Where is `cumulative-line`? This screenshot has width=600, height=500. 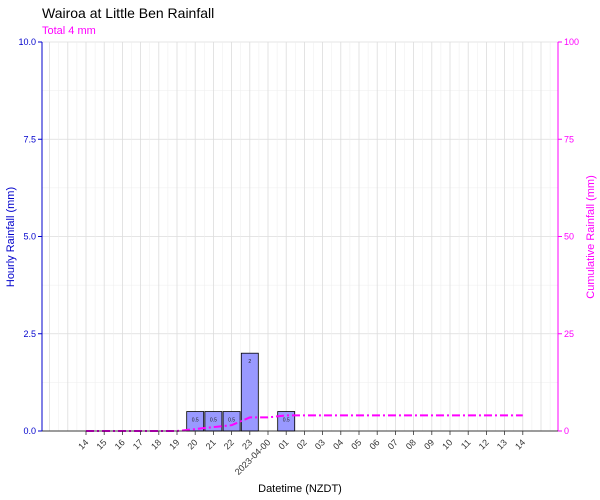
cumulative-line is located at coordinates (304, 423).